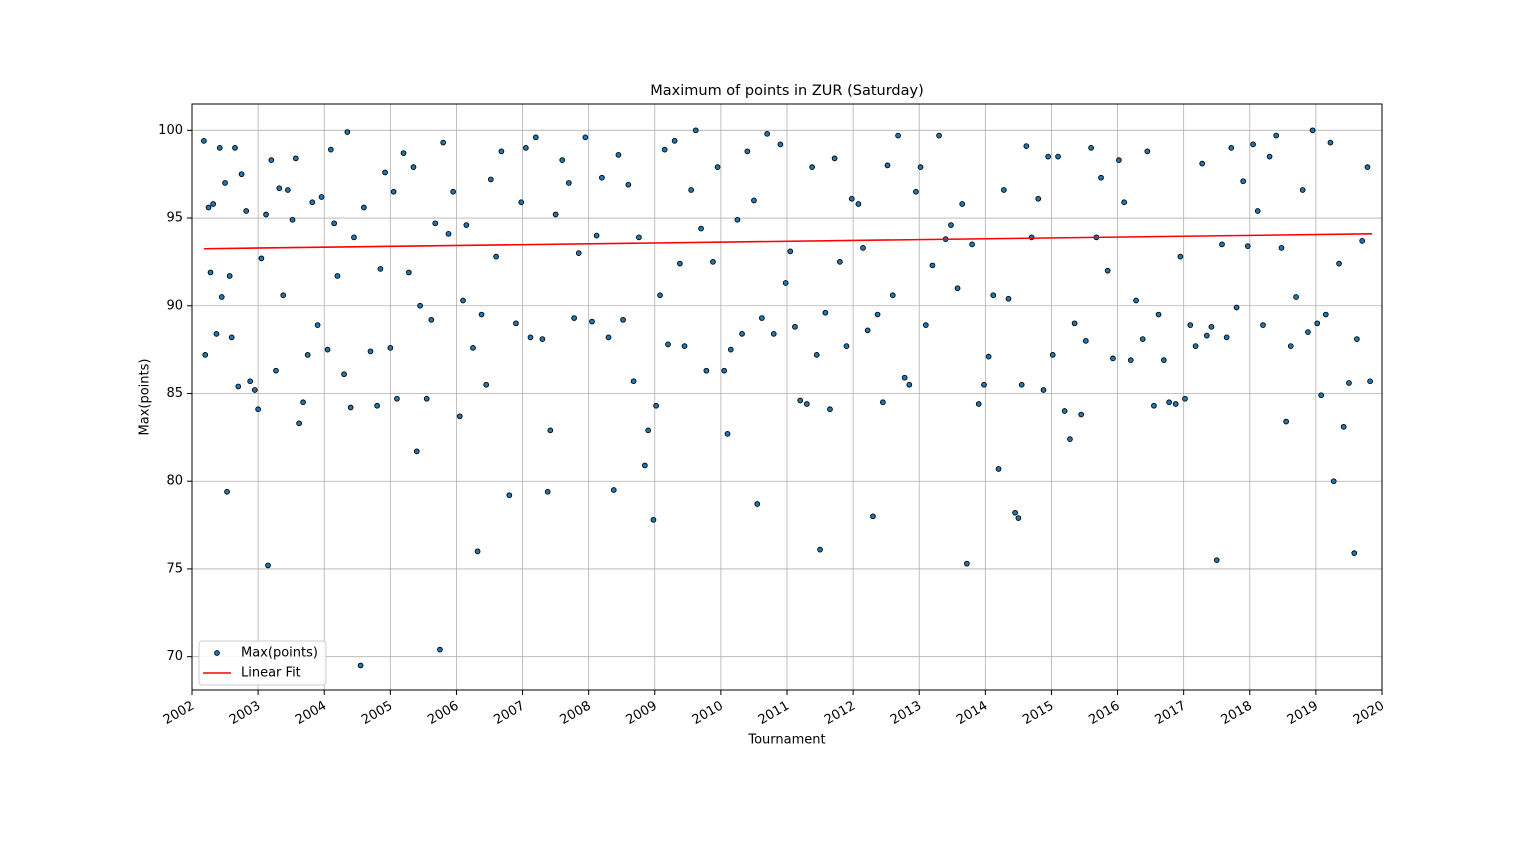 The height and width of the screenshot is (868, 1536). I want to click on legend-label: Linear Fit, so click(271, 673).